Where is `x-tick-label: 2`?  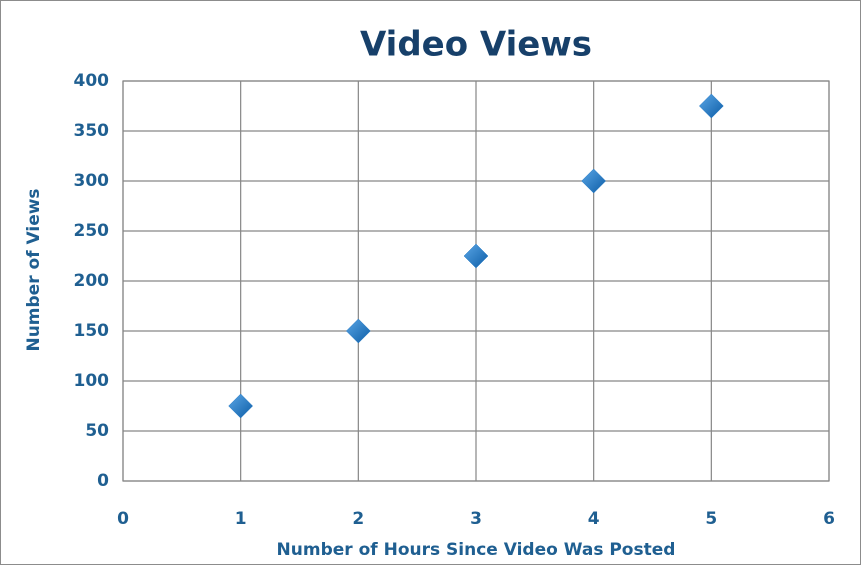 x-tick-label: 2 is located at coordinates (358, 519).